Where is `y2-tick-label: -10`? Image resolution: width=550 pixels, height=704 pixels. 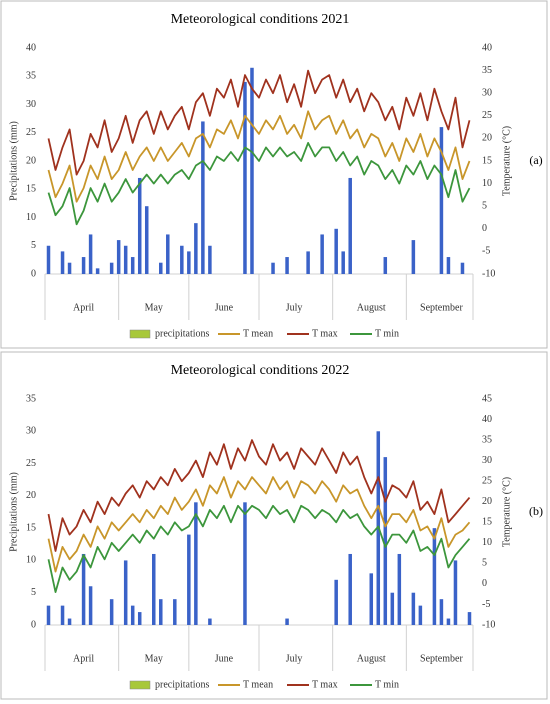
y2-tick-label: -10 is located at coordinates (488, 624).